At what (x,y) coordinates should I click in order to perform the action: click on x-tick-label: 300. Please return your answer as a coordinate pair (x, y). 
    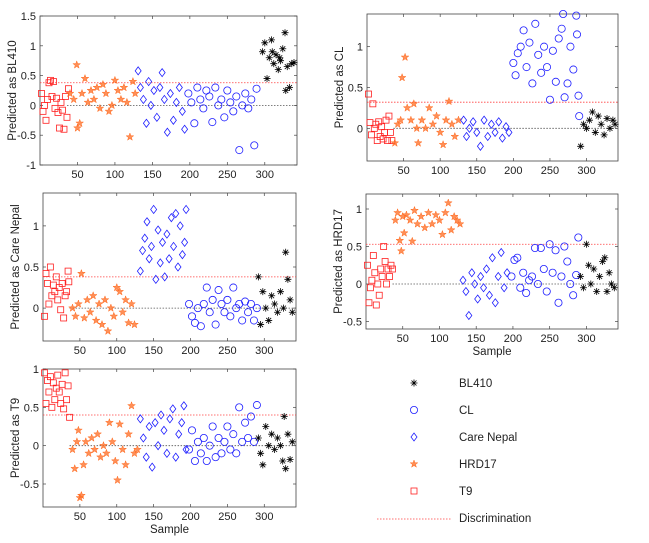
    Looking at the image, I should click on (586, 339).